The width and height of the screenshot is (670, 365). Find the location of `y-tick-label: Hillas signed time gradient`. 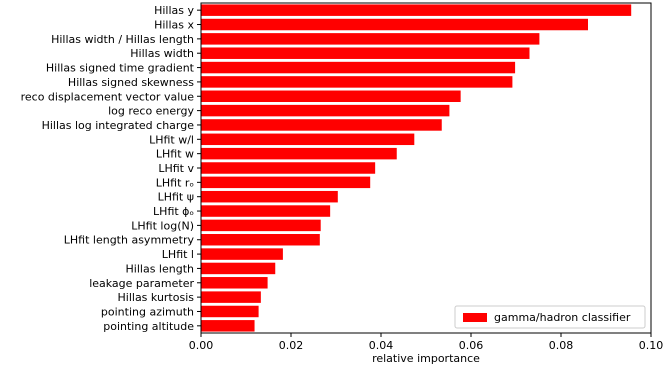

y-tick-label: Hillas signed time gradient is located at coordinates (120, 68).